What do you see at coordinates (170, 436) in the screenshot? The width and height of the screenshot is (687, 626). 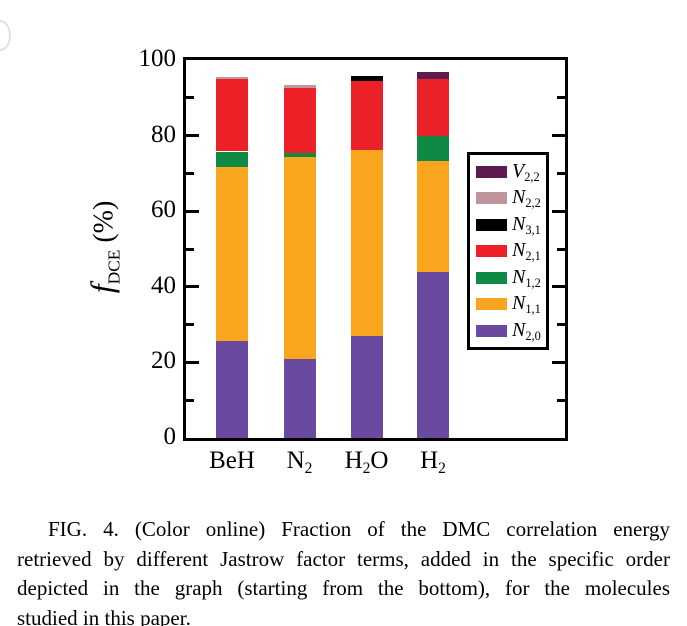 I see `y-tick-label-0: 0` at bounding box center [170, 436].